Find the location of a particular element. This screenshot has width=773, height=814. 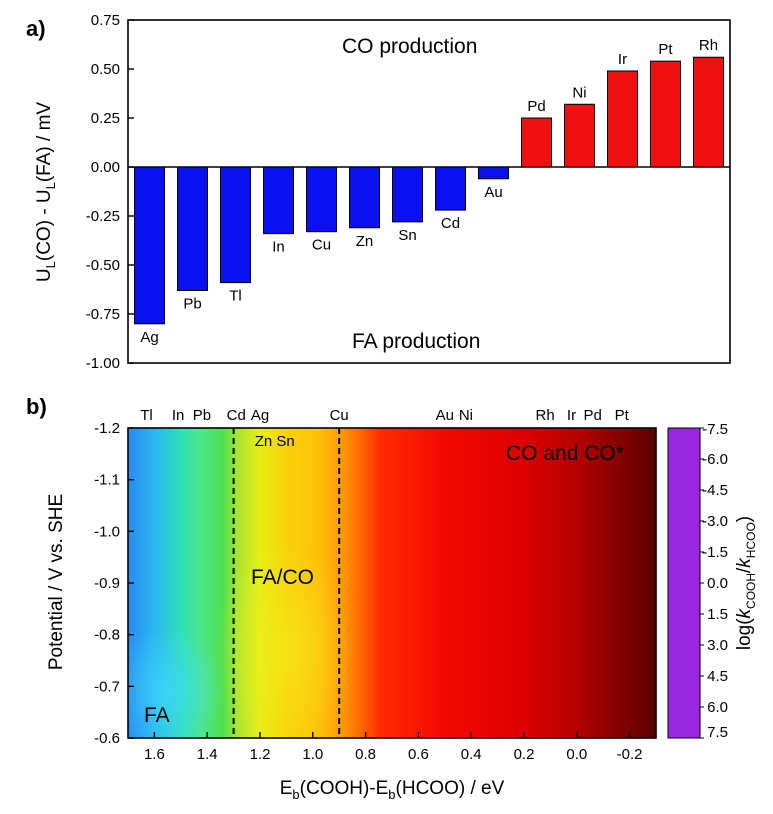

bar-in is located at coordinates (278, 200).